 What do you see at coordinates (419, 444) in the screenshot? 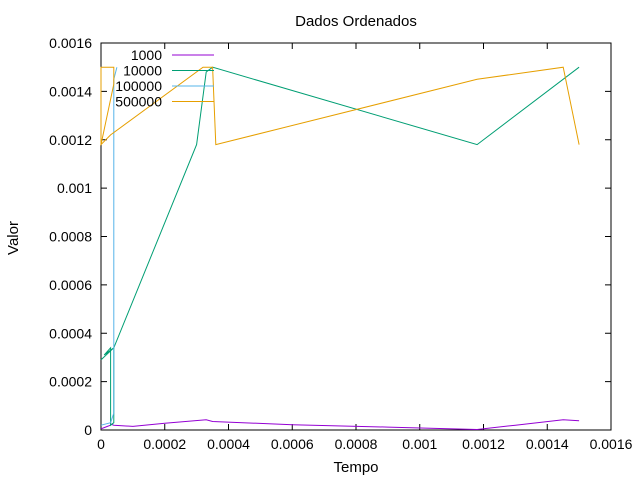
I see `x-tick-label: 0.001` at bounding box center [419, 444].